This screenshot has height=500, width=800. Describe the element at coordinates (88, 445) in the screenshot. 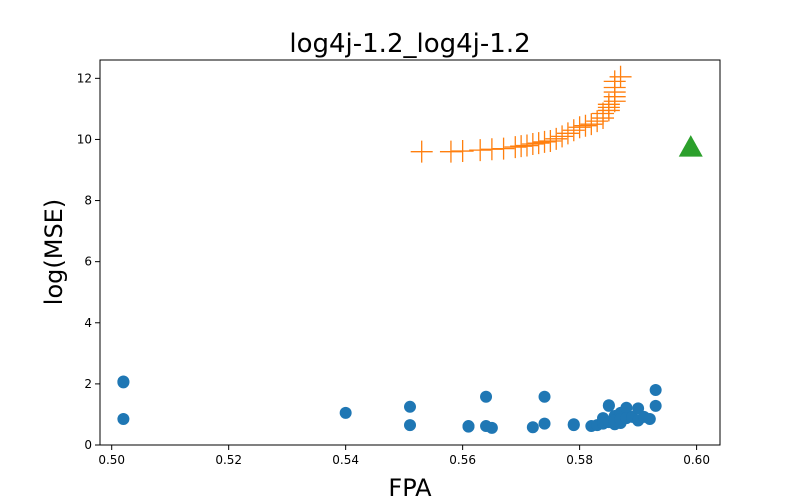

I see `y-tick-label: 0` at that location.